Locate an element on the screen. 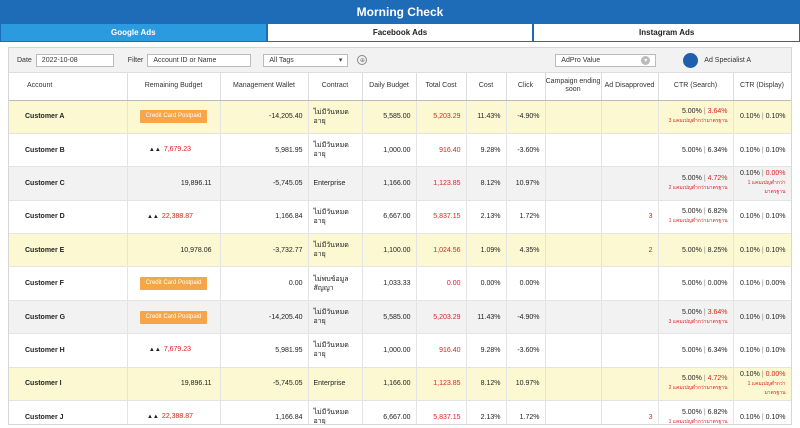 The width and height of the screenshot is (800, 428). ad-disapproved-value: 2 is located at coordinates (630, 250).